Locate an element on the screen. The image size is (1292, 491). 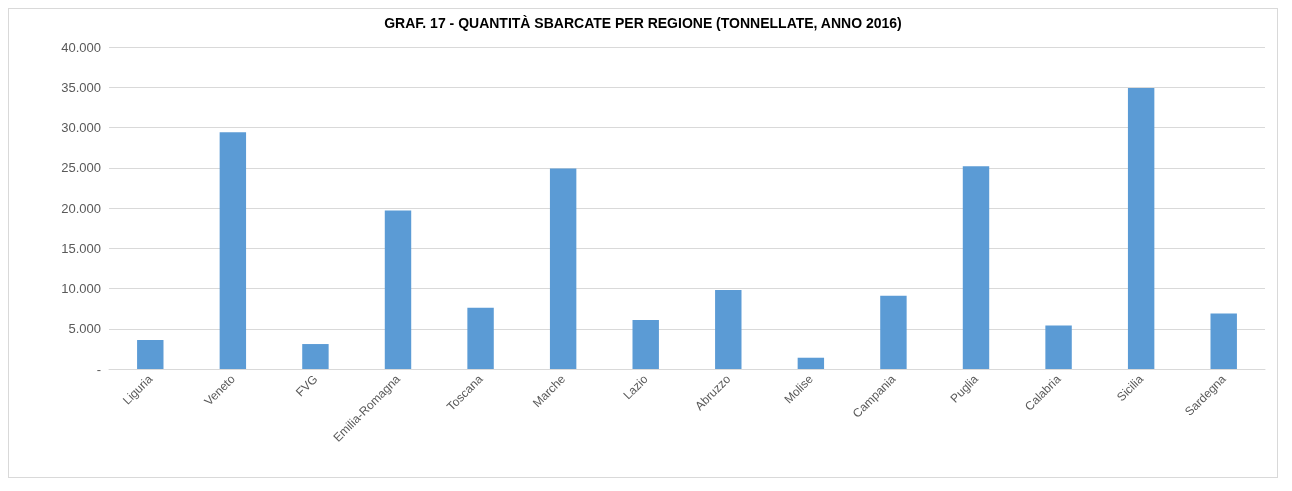
y-tick-label: 20.000 is located at coordinates (81, 208).